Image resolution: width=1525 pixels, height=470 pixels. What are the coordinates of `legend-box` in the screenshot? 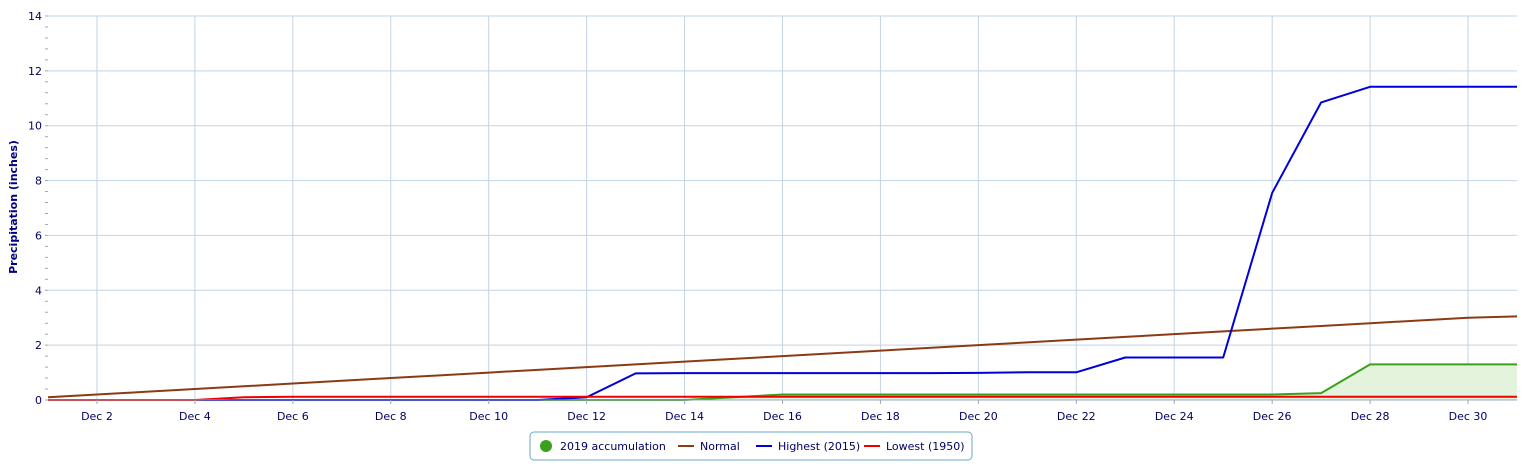 It's located at (751, 446).